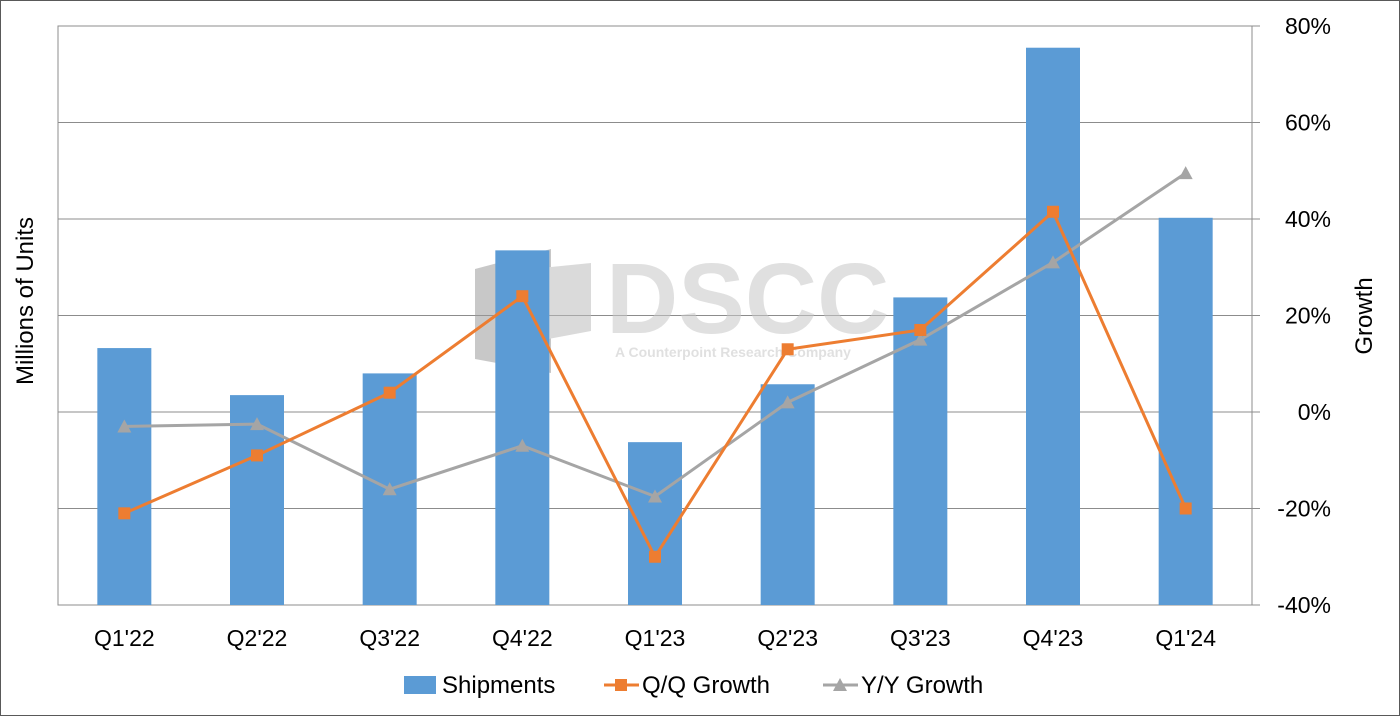 This screenshot has width=1400, height=717. Describe the element at coordinates (1364, 315) in the screenshot. I see `y-axis-right-title: Growth` at that location.